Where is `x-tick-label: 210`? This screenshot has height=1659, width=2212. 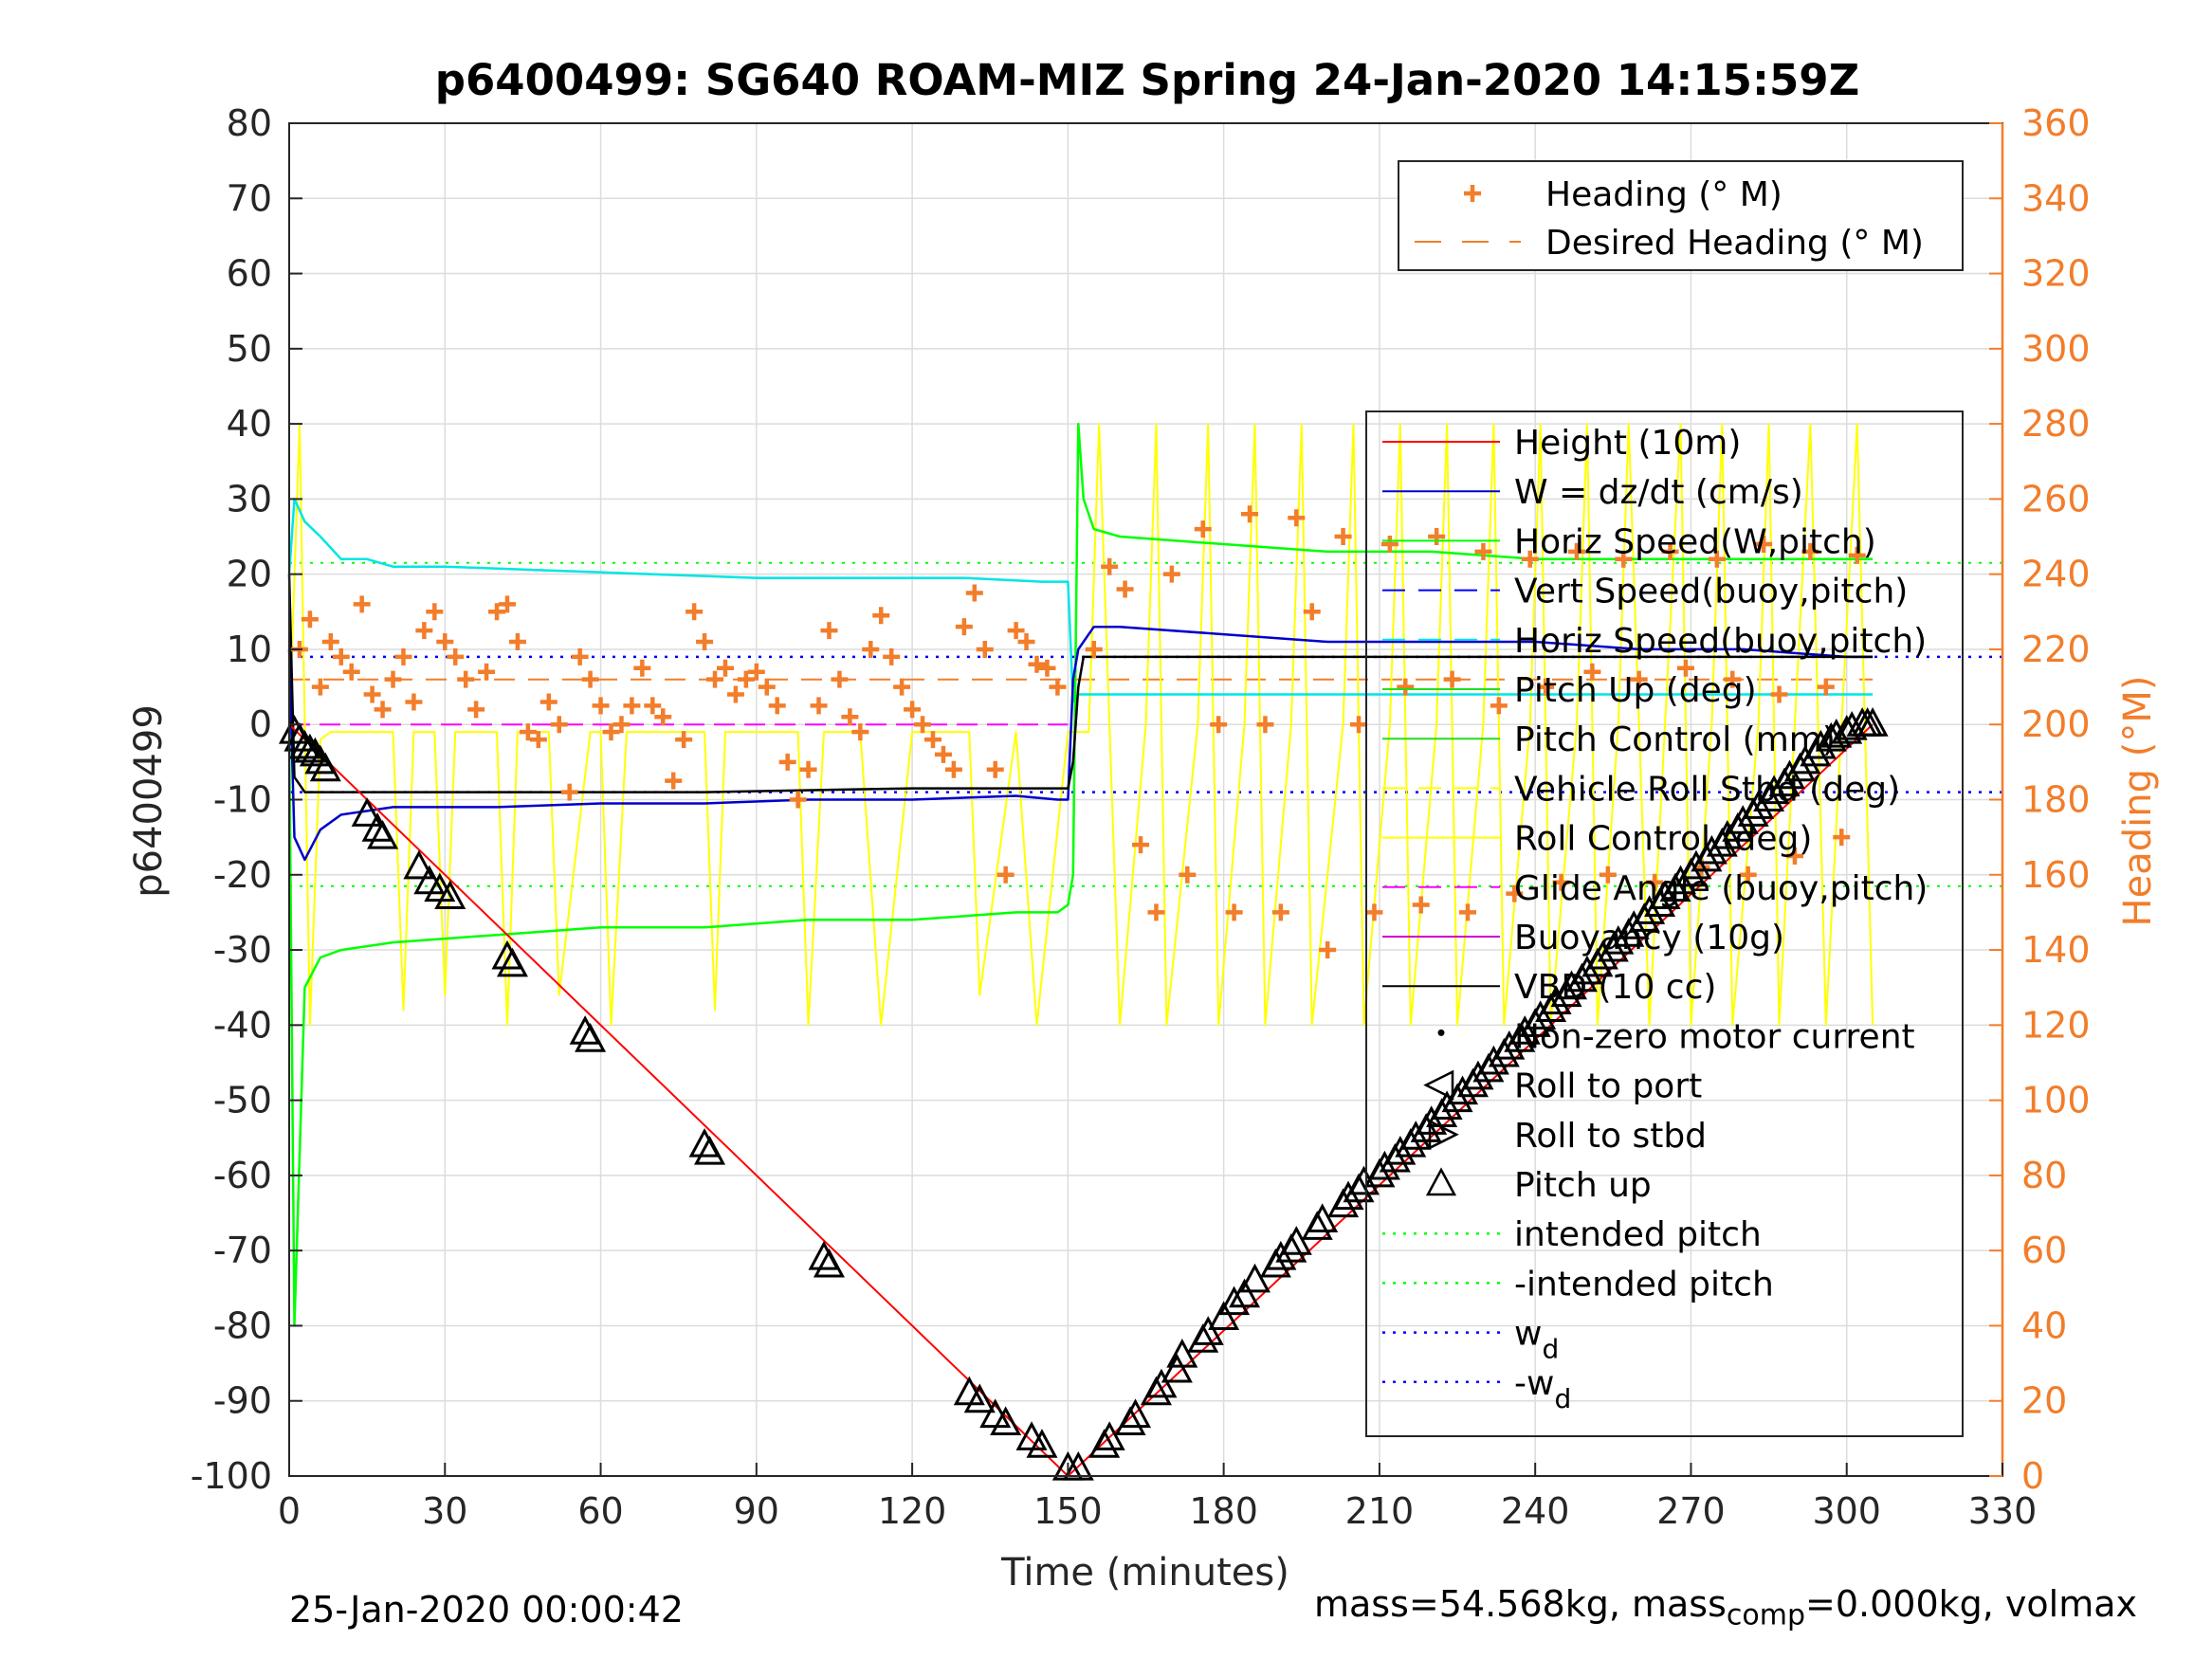
x-tick-label: 210 is located at coordinates (1380, 1511).